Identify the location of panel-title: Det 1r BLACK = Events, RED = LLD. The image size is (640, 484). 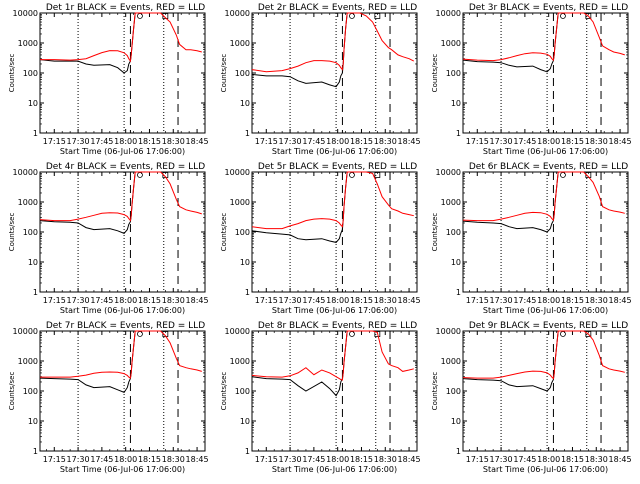
(125, 8).